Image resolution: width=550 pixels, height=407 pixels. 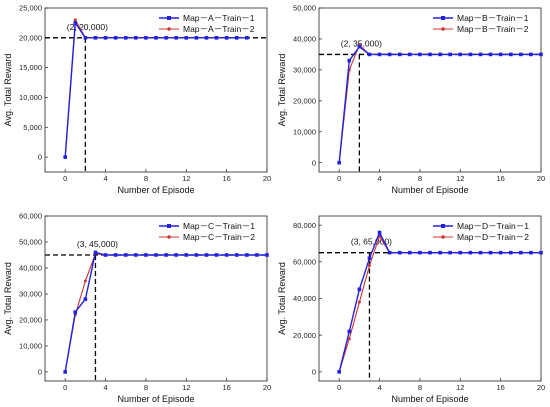 What do you see at coordinates (219, 18) in the screenshot?
I see `legend-label-train-1: Map－A－Train－1` at bounding box center [219, 18].